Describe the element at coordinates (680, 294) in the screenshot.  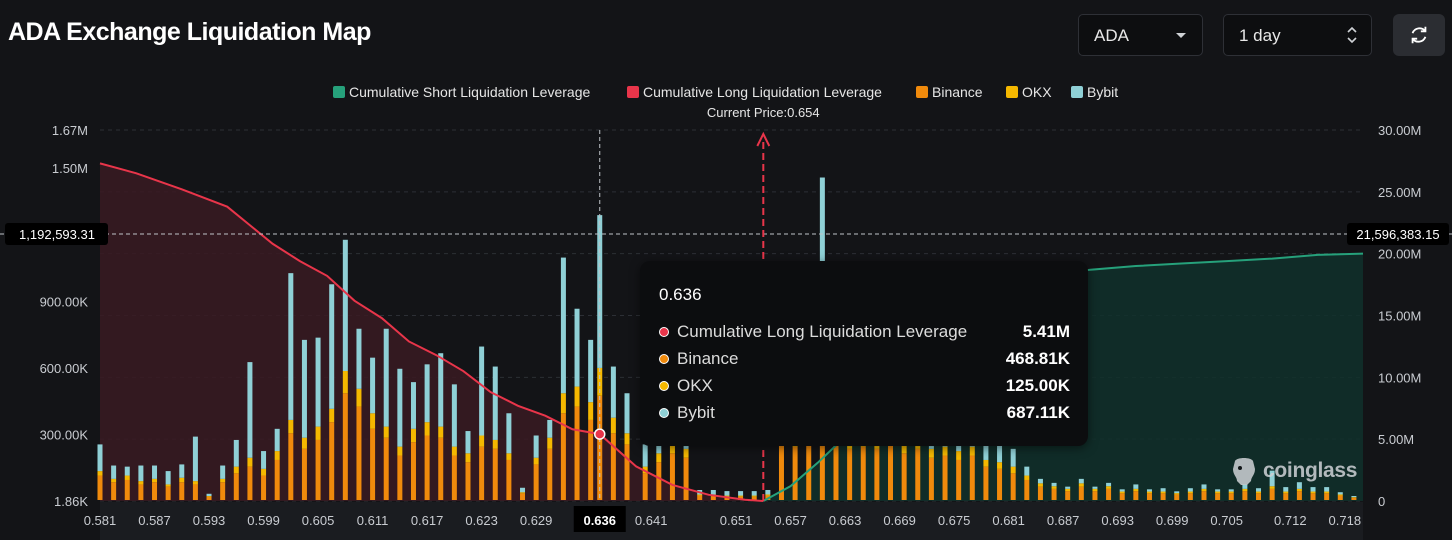
I see `tooltip-title: 0.636` at that location.